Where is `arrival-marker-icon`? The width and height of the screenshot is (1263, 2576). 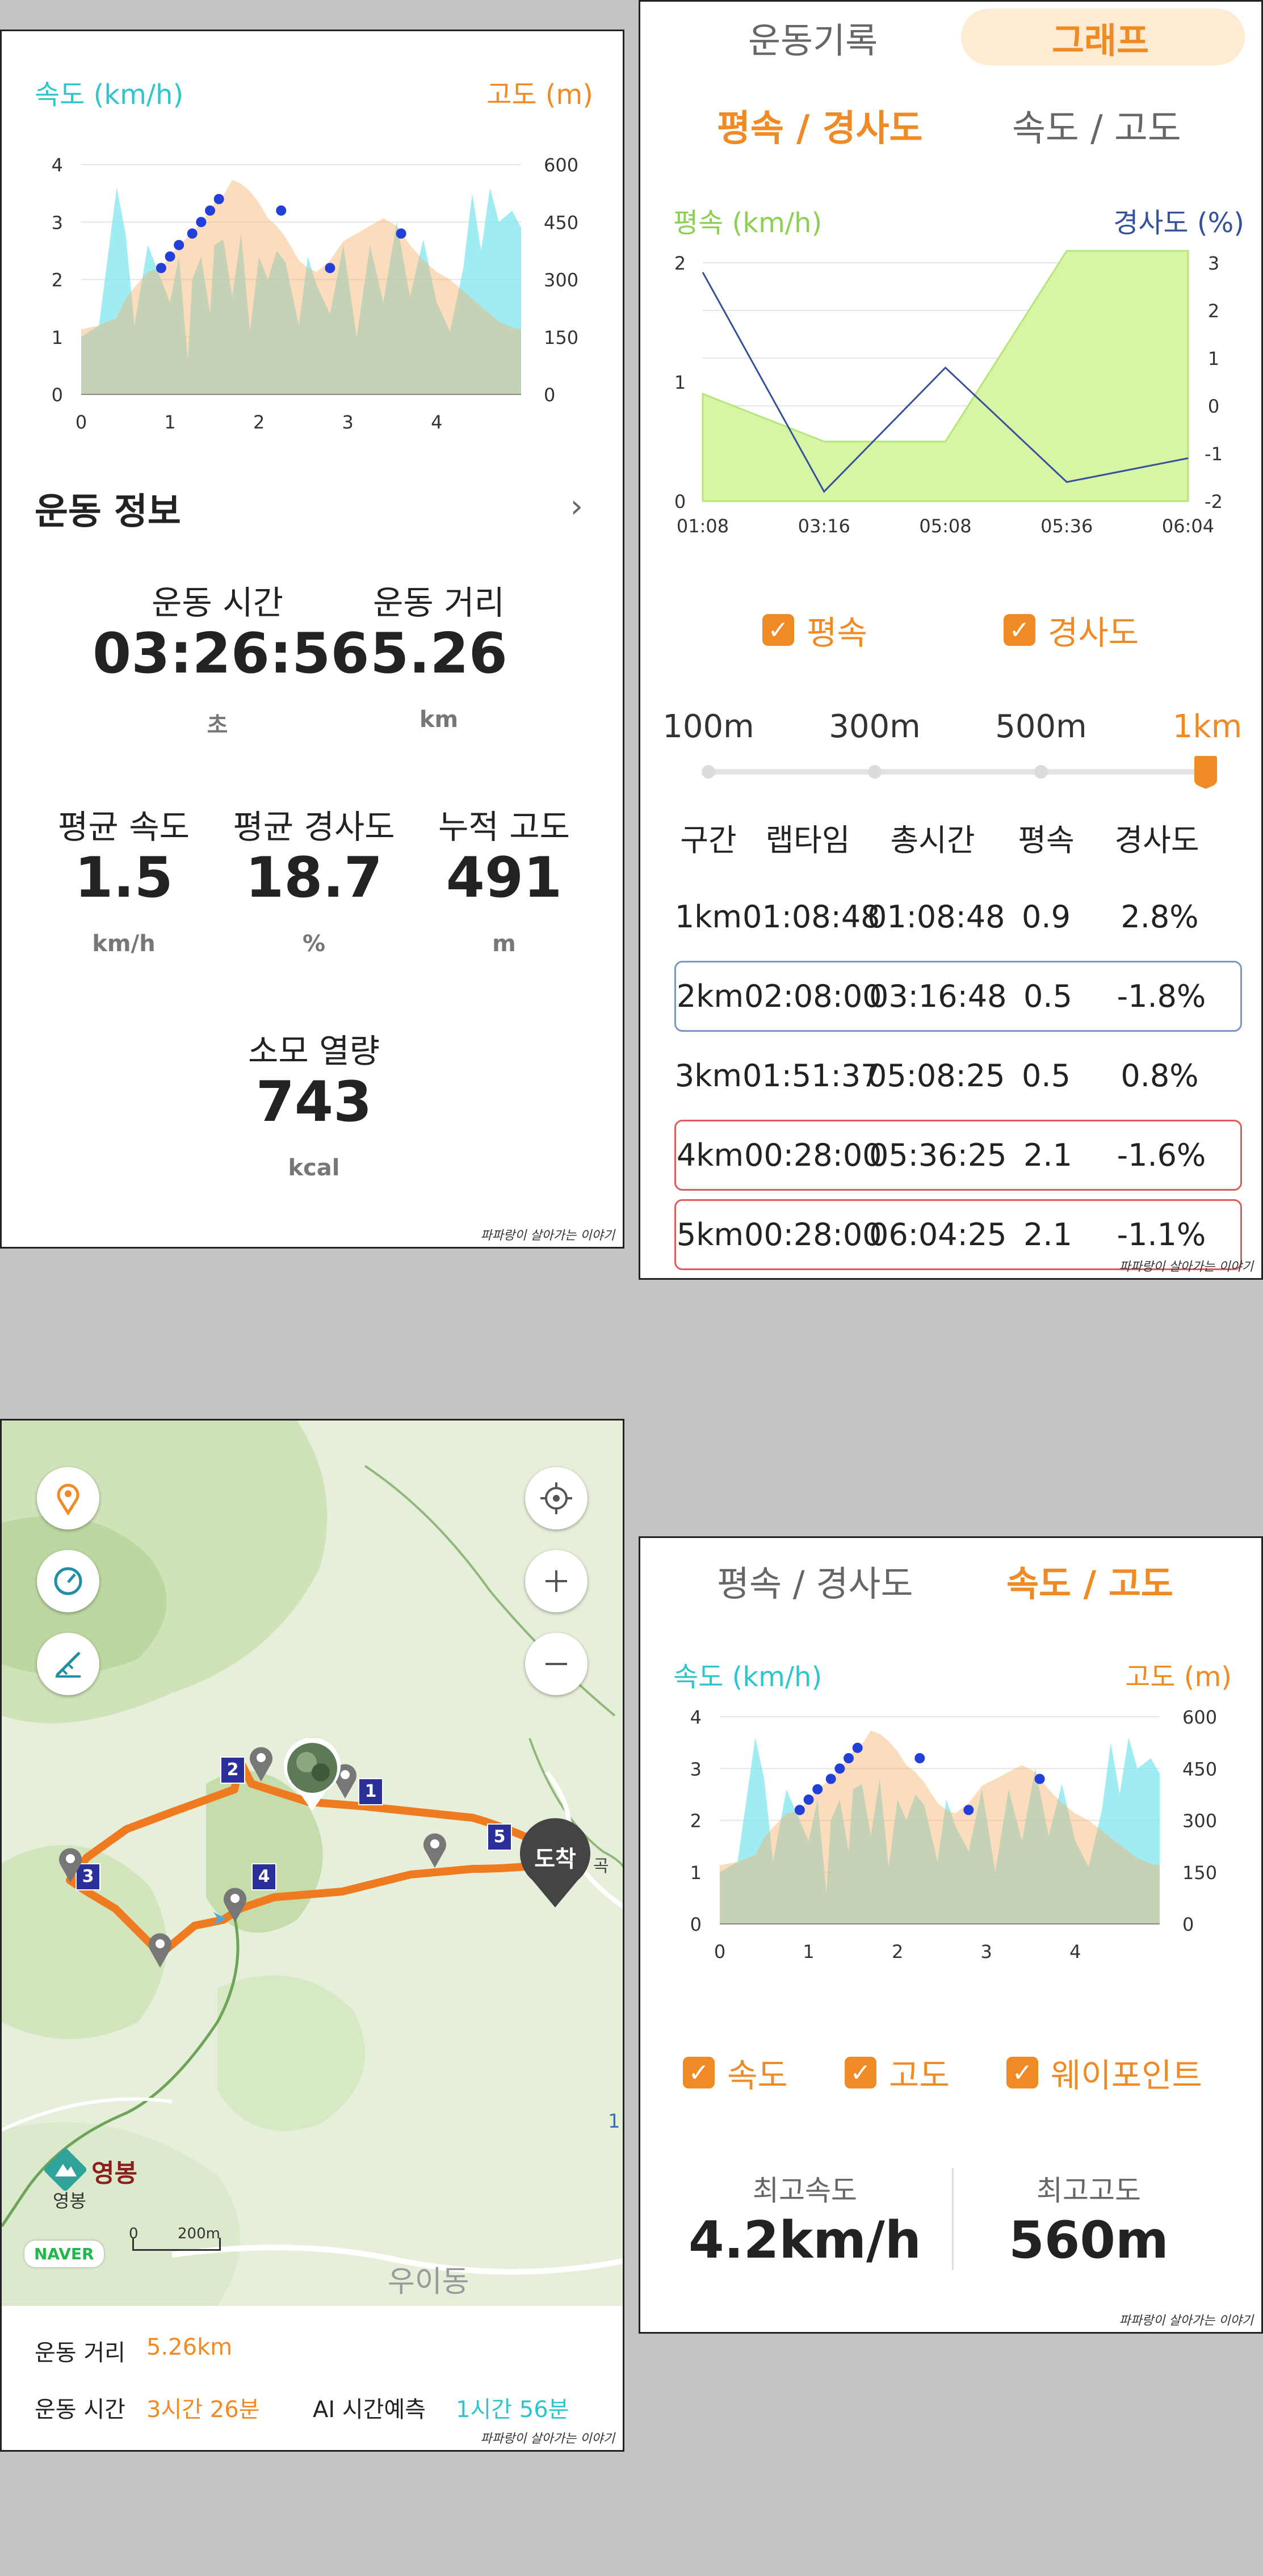 arrival-marker-icon is located at coordinates (555, 1863).